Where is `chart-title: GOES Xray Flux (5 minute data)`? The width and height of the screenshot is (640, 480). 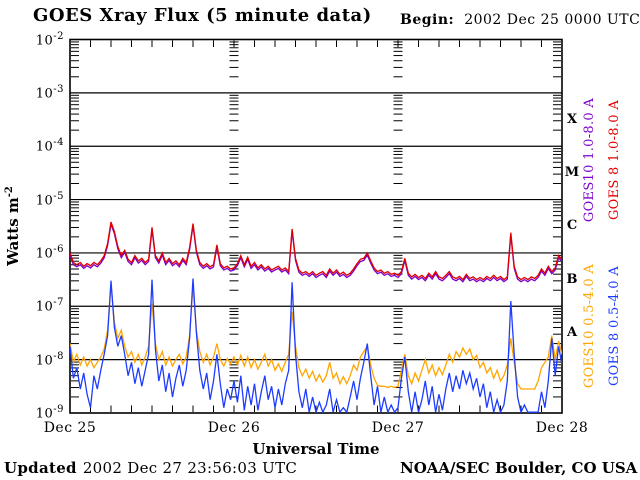
chart-title: GOES Xray Flux (5 minute data) is located at coordinates (202, 15).